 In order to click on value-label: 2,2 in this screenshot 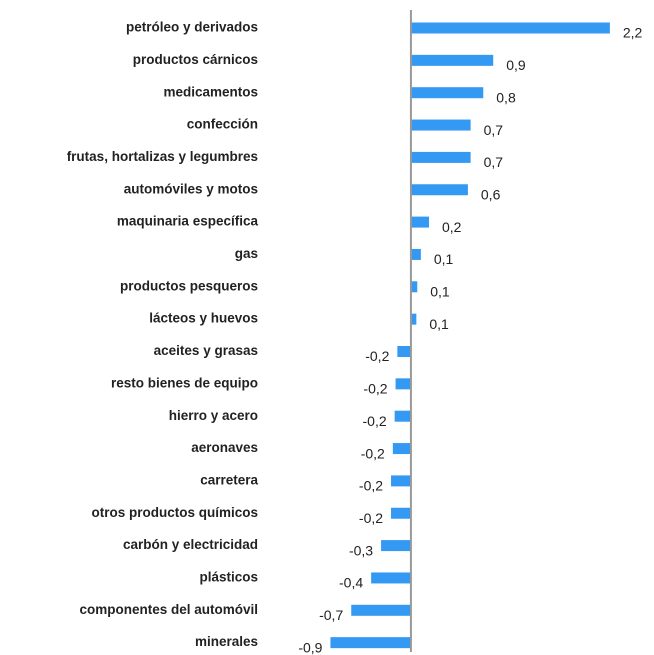, I will do `click(633, 33)`.